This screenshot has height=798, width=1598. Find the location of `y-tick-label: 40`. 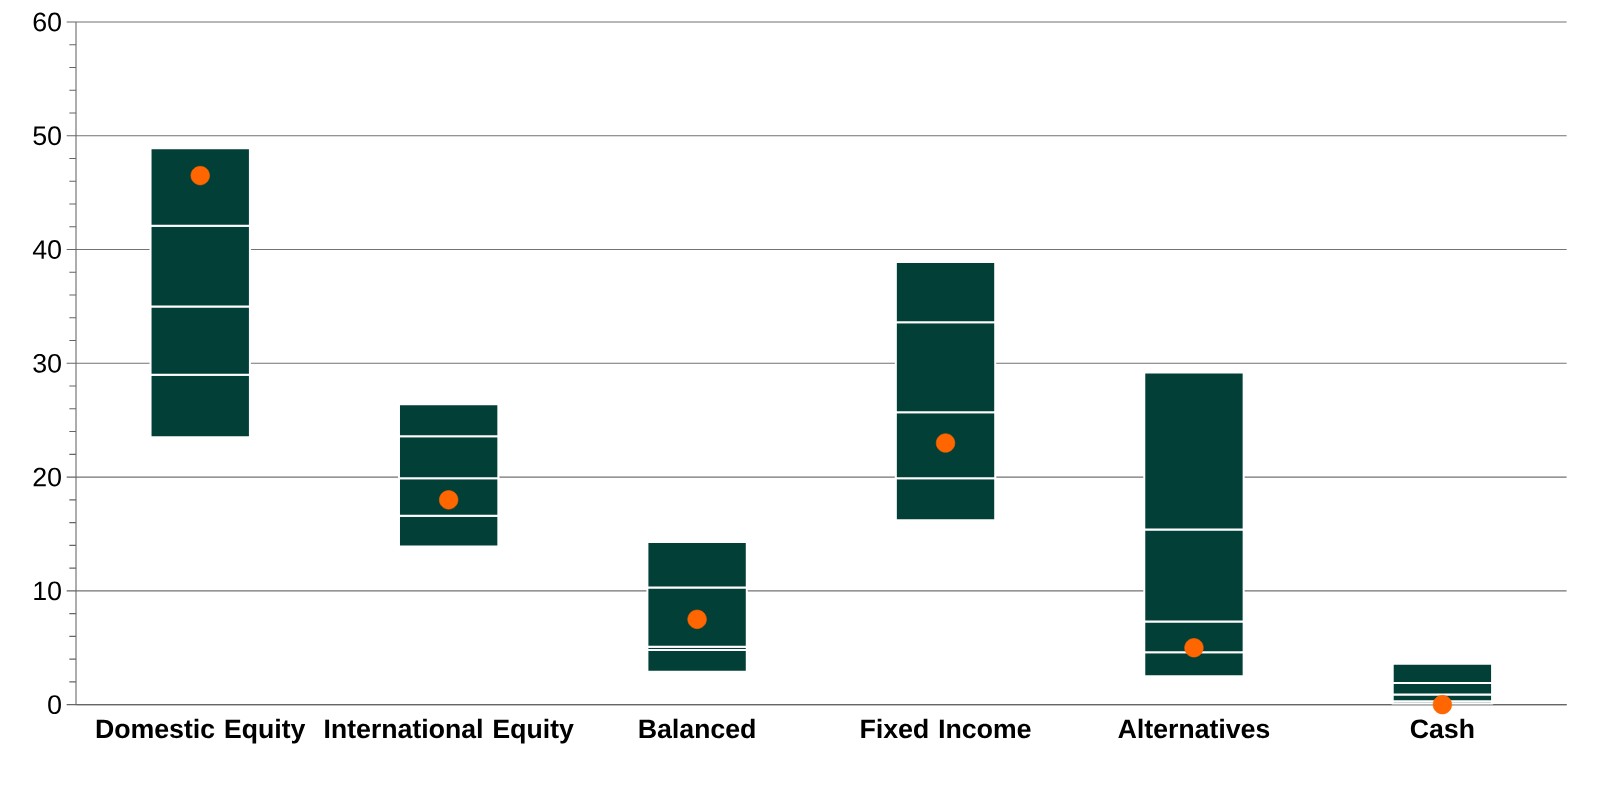

y-tick-label: 40 is located at coordinates (46, 249).